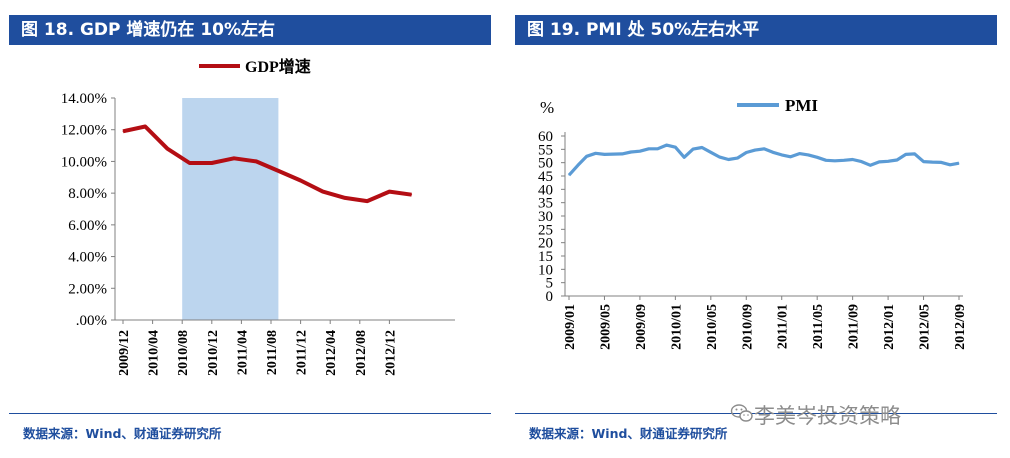  Describe the element at coordinates (747, 327) in the screenshot. I see `x-tick-label: 2010/09` at that location.